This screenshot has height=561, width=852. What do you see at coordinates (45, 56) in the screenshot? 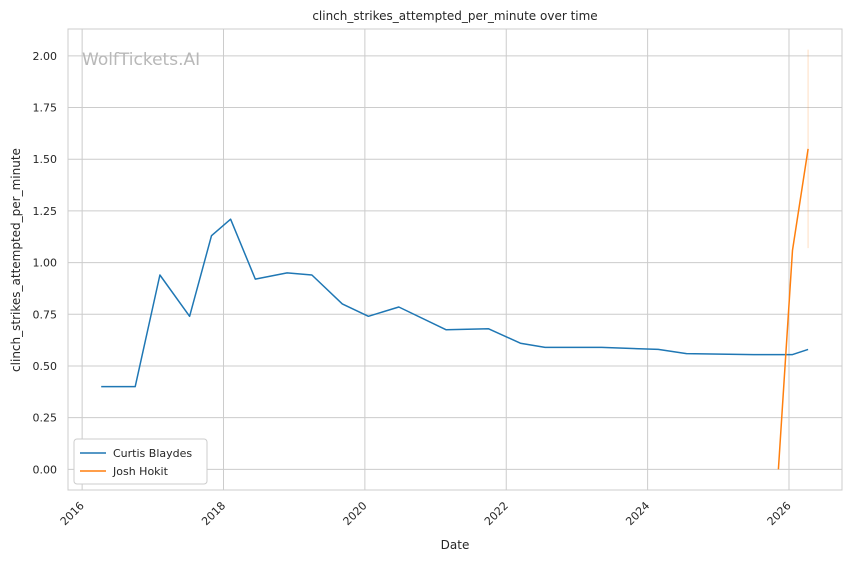
I see `y-tick-label: 2.00` at bounding box center [45, 56].